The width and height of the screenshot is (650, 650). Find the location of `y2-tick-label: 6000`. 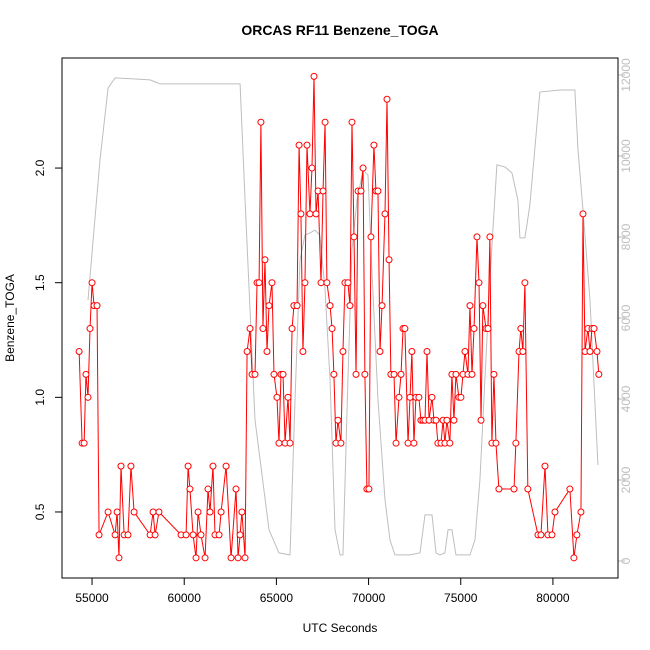

y2-tick-label: 6000 is located at coordinates (626, 317).